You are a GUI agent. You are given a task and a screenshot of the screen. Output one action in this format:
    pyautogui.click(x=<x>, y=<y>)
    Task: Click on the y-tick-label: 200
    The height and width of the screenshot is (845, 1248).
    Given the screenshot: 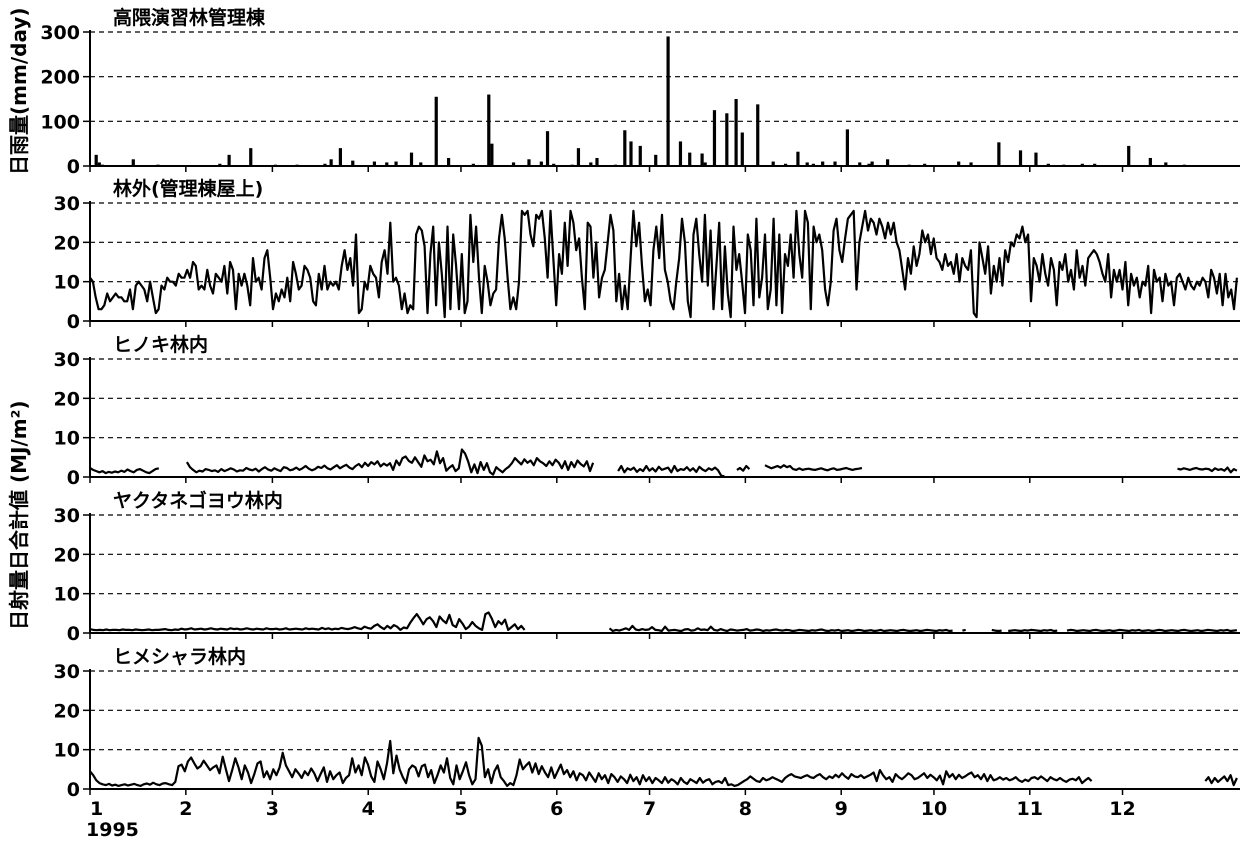 What is the action you would take?
    pyautogui.click(x=60, y=78)
    